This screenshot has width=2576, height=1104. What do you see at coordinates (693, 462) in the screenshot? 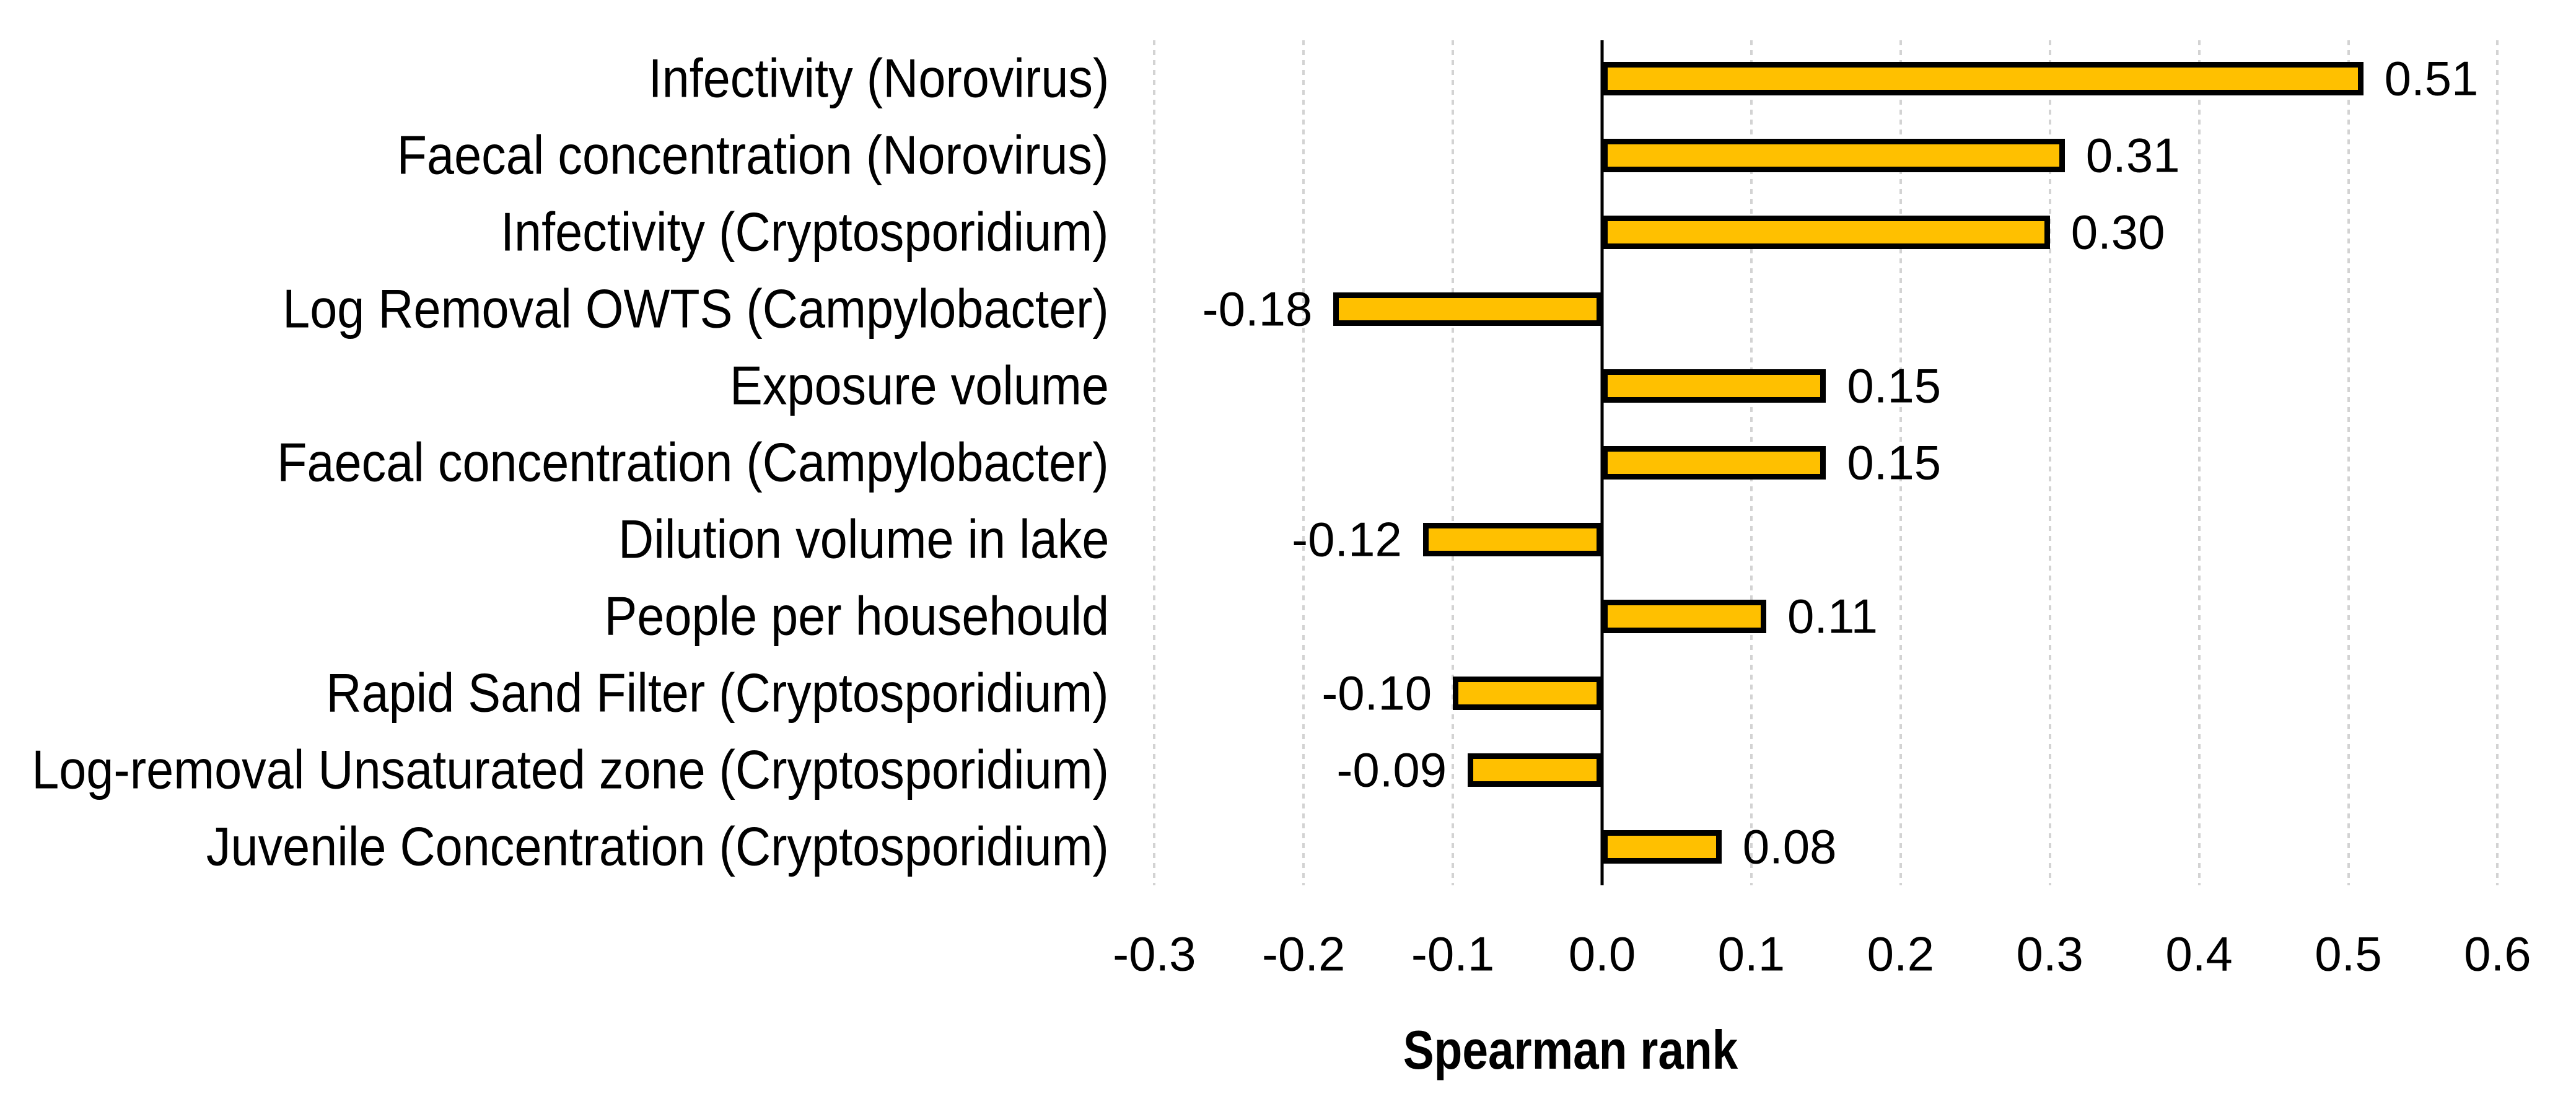
I see `category-label-6: Faecal concentration (Campylobacter)` at bounding box center [693, 462].